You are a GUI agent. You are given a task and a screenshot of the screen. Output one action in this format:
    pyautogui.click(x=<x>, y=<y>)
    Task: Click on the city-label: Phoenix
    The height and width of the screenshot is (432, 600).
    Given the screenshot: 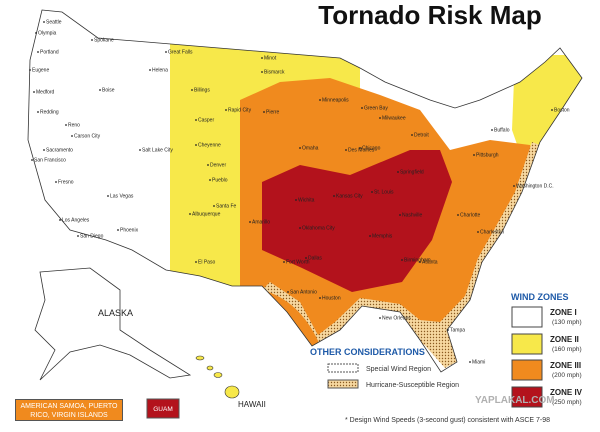 What is the action you would take?
    pyautogui.click(x=129, y=231)
    